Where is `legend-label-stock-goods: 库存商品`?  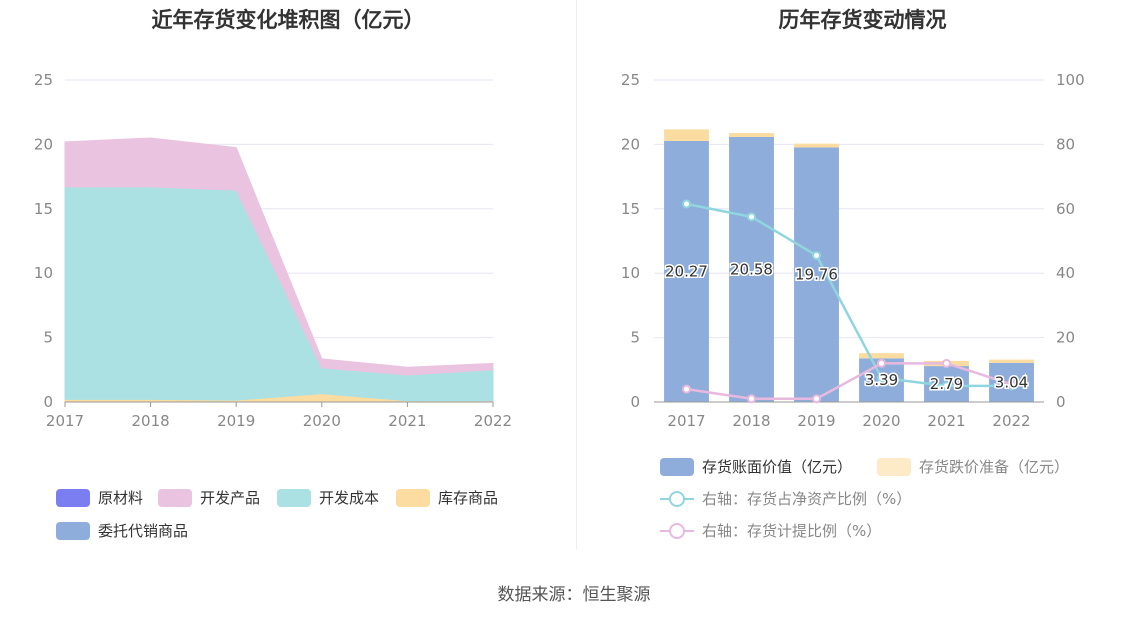
legend-label-stock-goods: 库存商品 is located at coordinates (468, 498).